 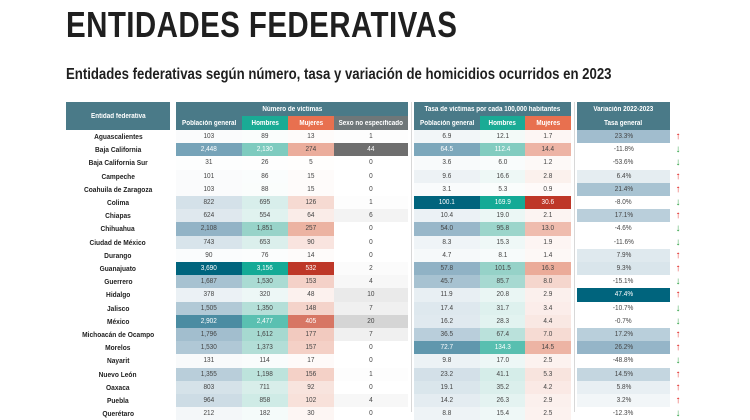 What do you see at coordinates (209, 189) in the screenshot?
I see `victims-total-cell-value: 103` at bounding box center [209, 189].